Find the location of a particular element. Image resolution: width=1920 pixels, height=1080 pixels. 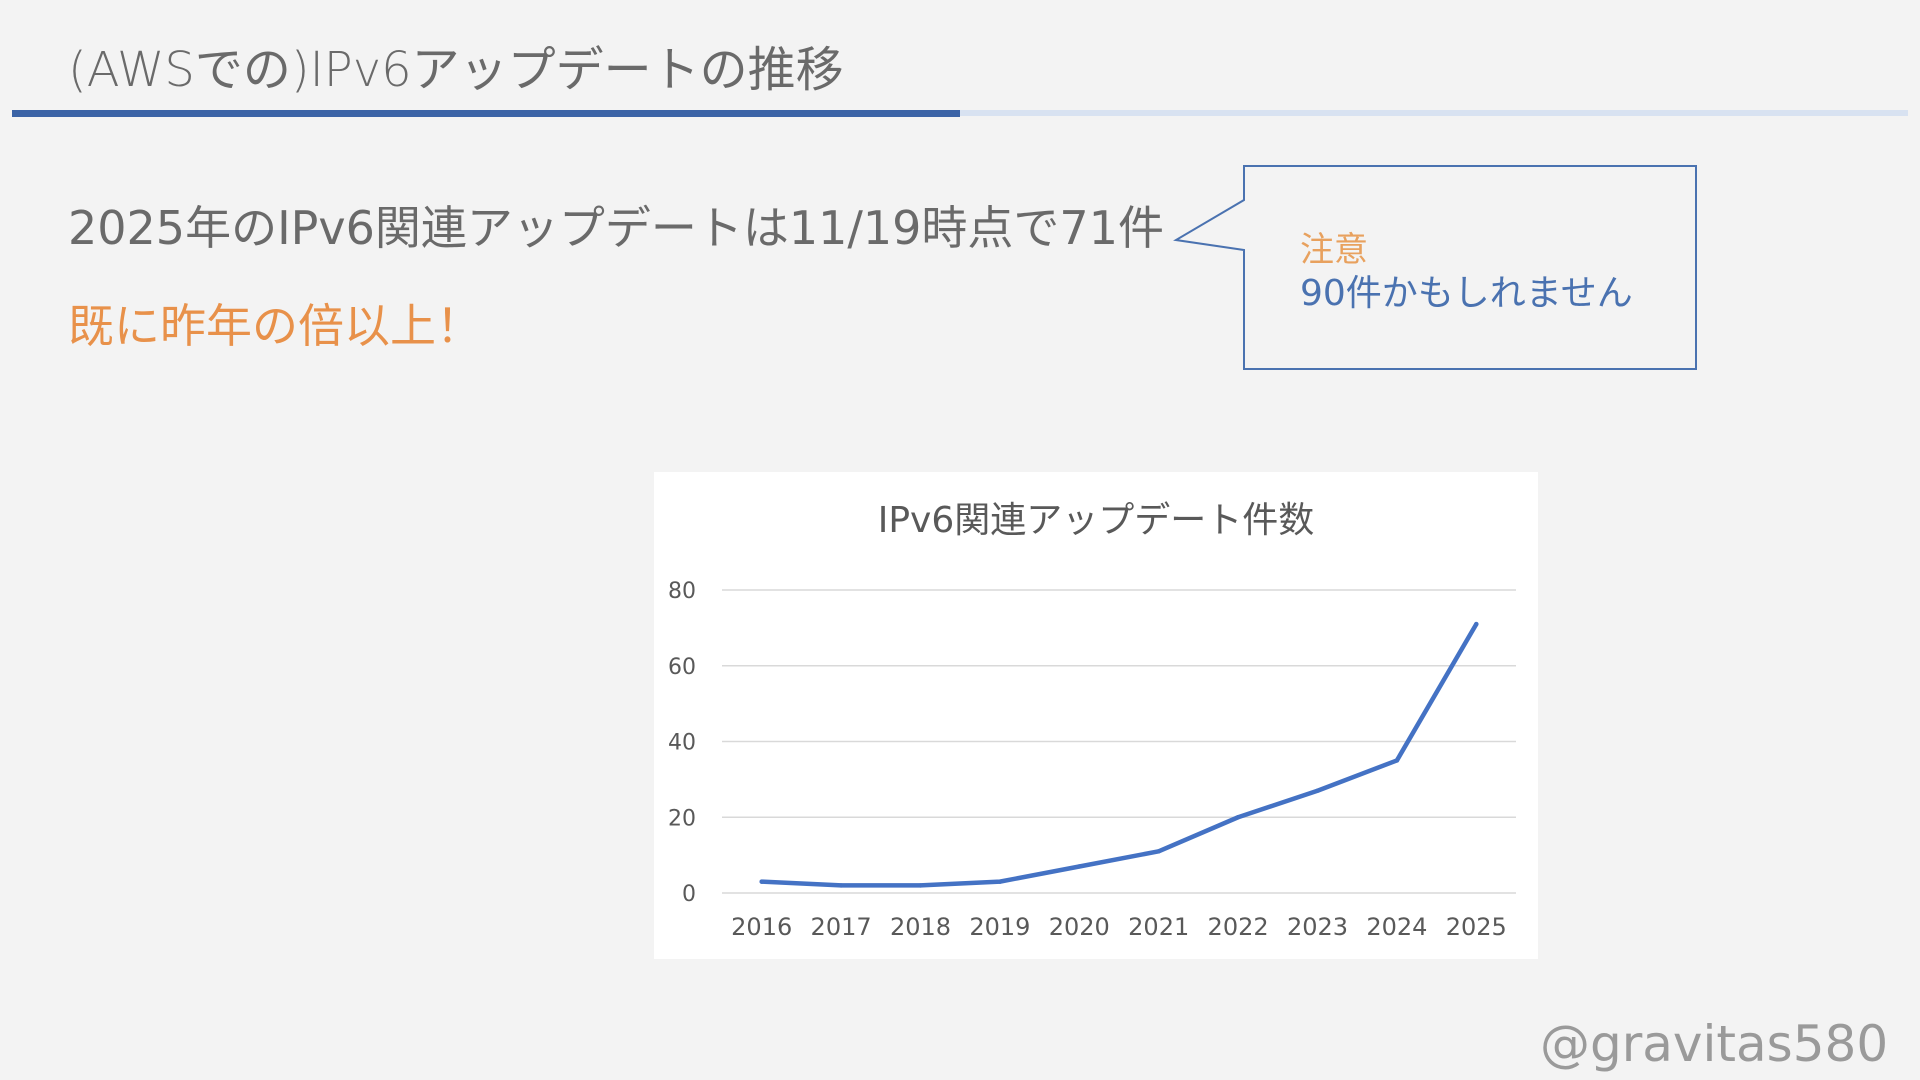

x-tick-label: 2016 is located at coordinates (761, 927).